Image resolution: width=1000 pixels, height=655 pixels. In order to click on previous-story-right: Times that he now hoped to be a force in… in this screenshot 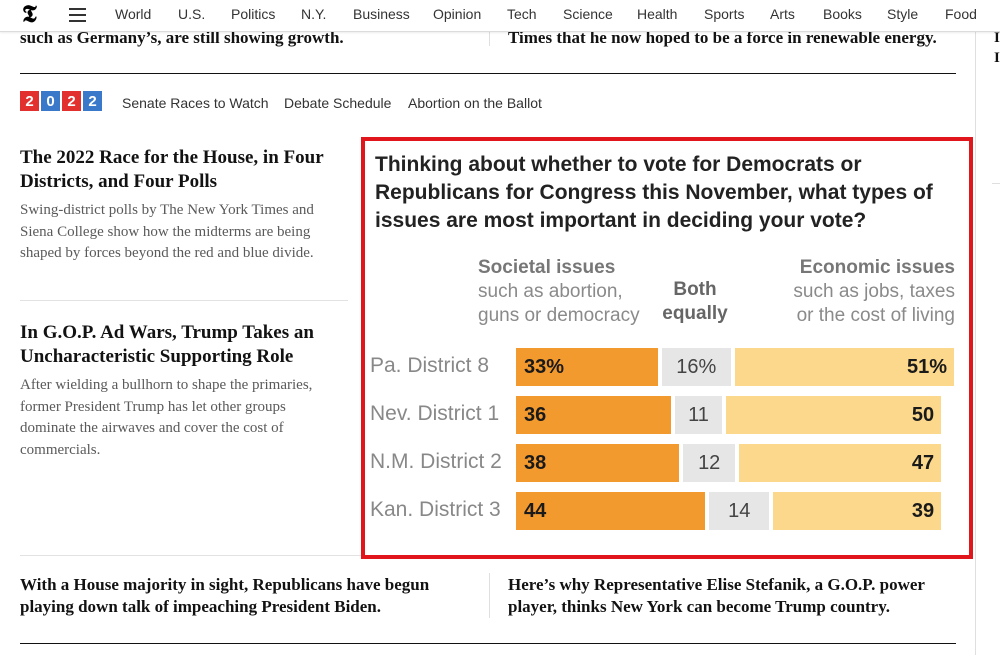, I will do `click(722, 37)`.